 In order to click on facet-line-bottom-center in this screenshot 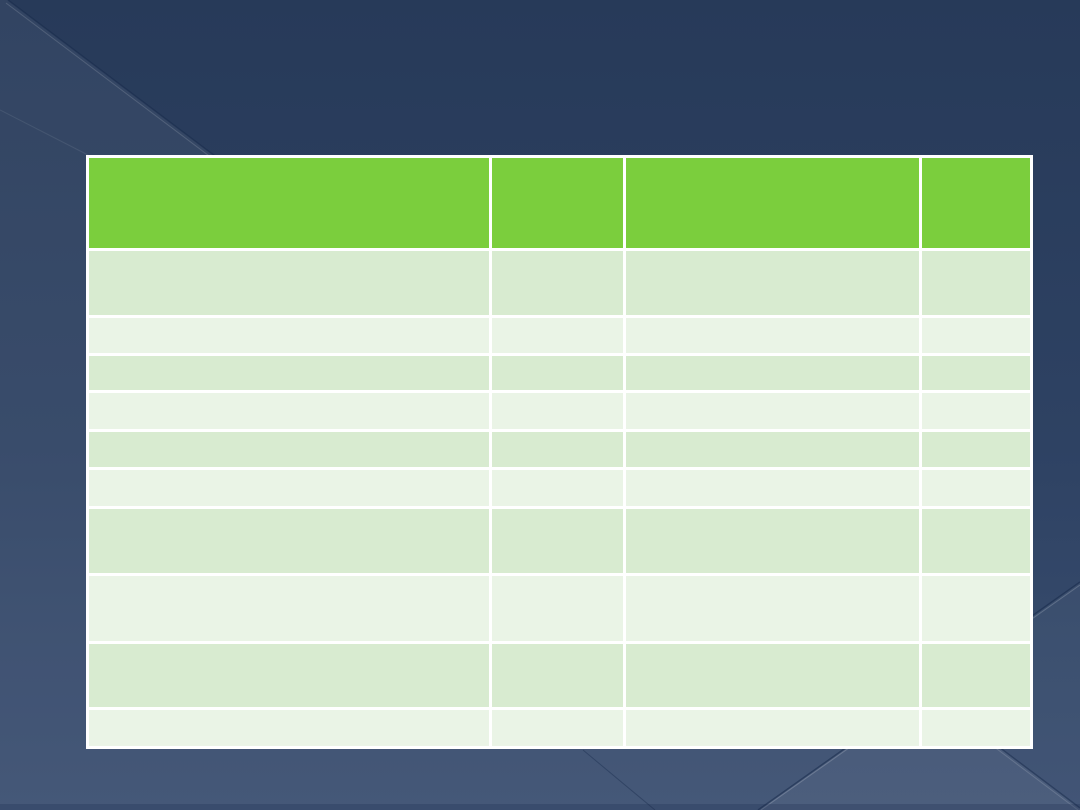, I will do `click(619, 779)`.